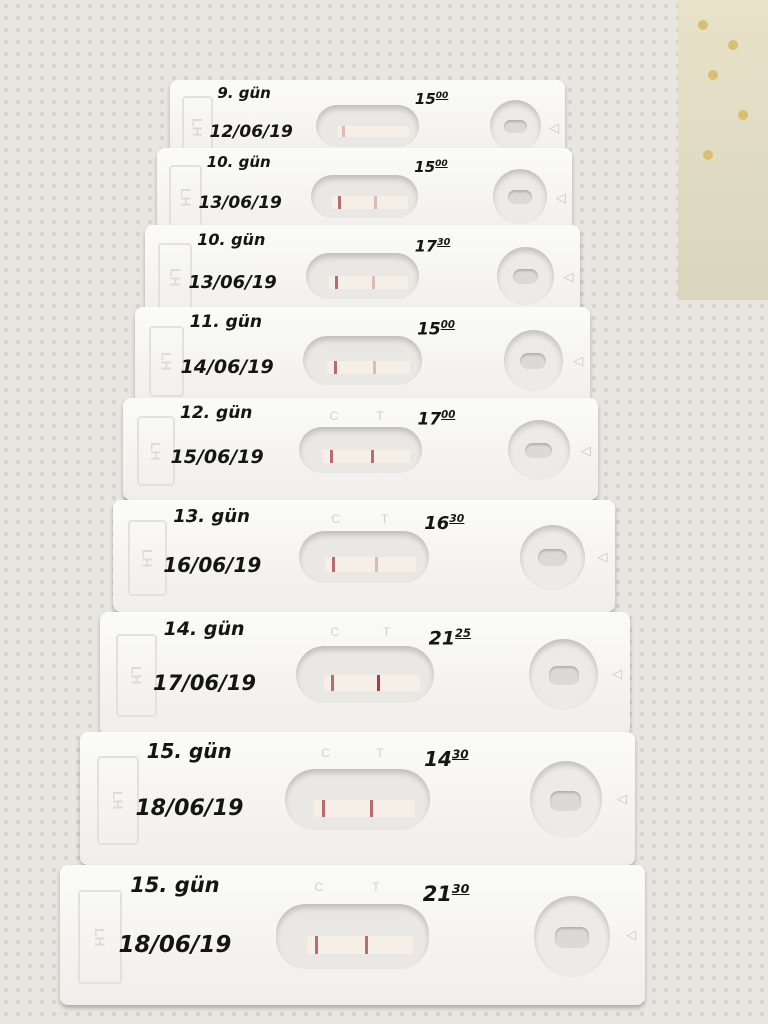 The width and height of the screenshot is (768, 1024). What do you see at coordinates (251, 132) in the screenshot?
I see `date-label: 12/06/19` at bounding box center [251, 132].